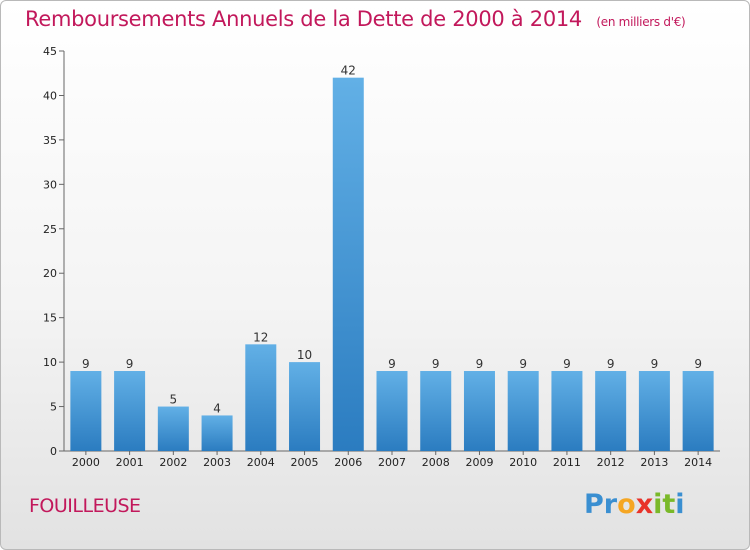 Image resolution: width=750 pixels, height=550 pixels. What do you see at coordinates (173, 462) in the screenshot?
I see `x-tick-label: 2002` at bounding box center [173, 462].